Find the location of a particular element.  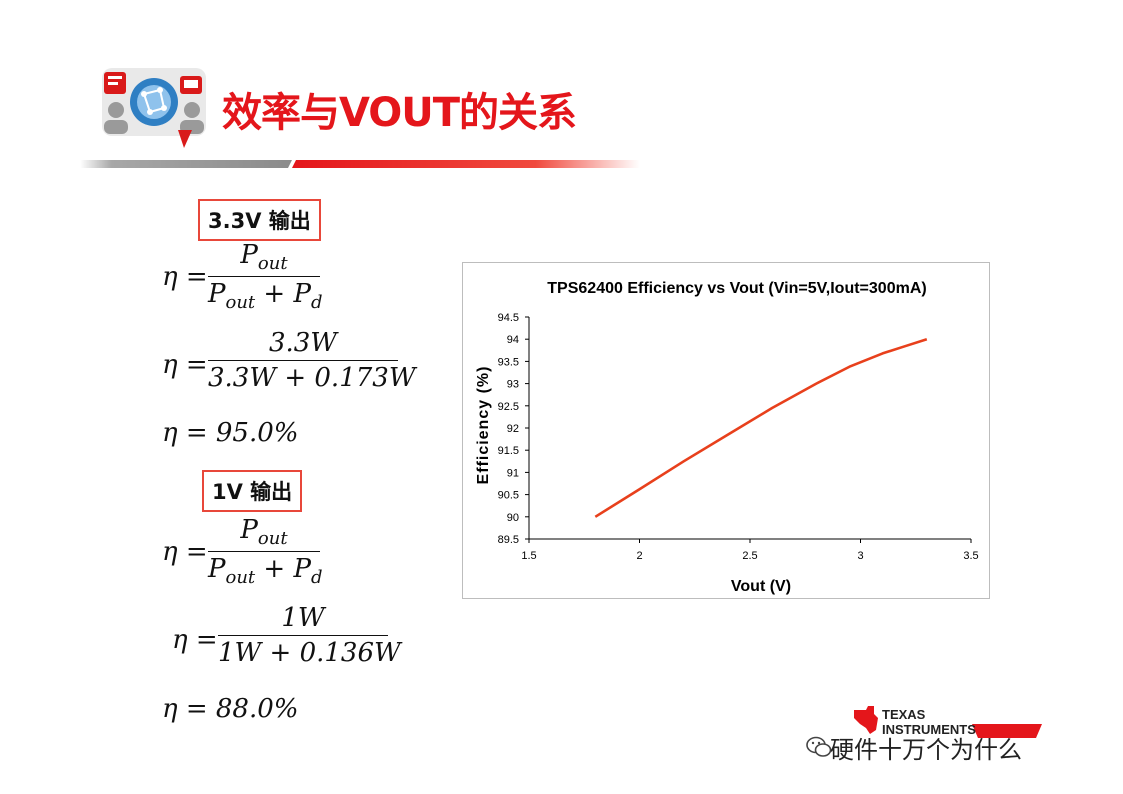

brand-line-2: INSTRUMENTS is located at coordinates (929, 729).